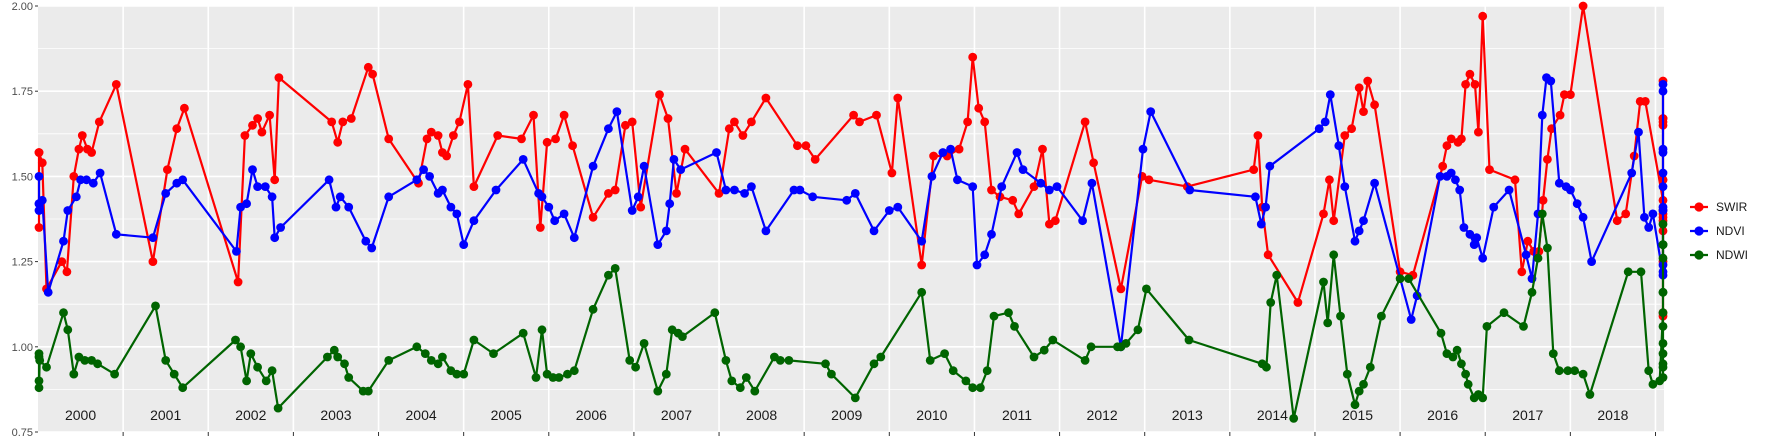 The image size is (1773, 442). I want to click on y-tick-label: 1.50, so click(22, 177).